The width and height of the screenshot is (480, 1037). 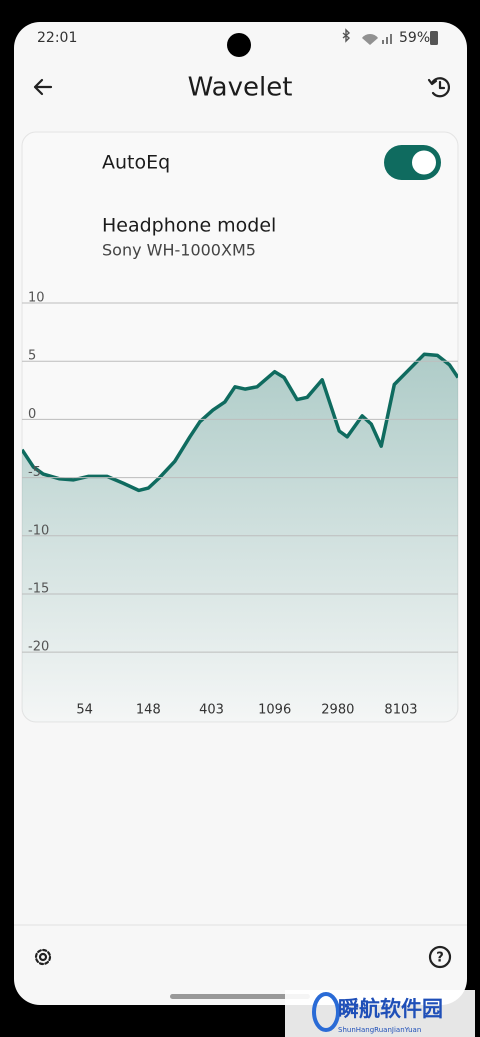 What do you see at coordinates (274, 710) in the screenshot?
I see `x-tick-label: 1096` at bounding box center [274, 710].